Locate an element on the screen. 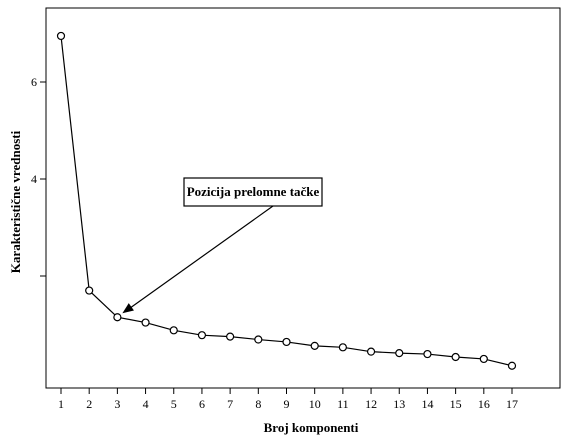 The image size is (563, 436). x-tick-label: 12 is located at coordinates (371, 404).